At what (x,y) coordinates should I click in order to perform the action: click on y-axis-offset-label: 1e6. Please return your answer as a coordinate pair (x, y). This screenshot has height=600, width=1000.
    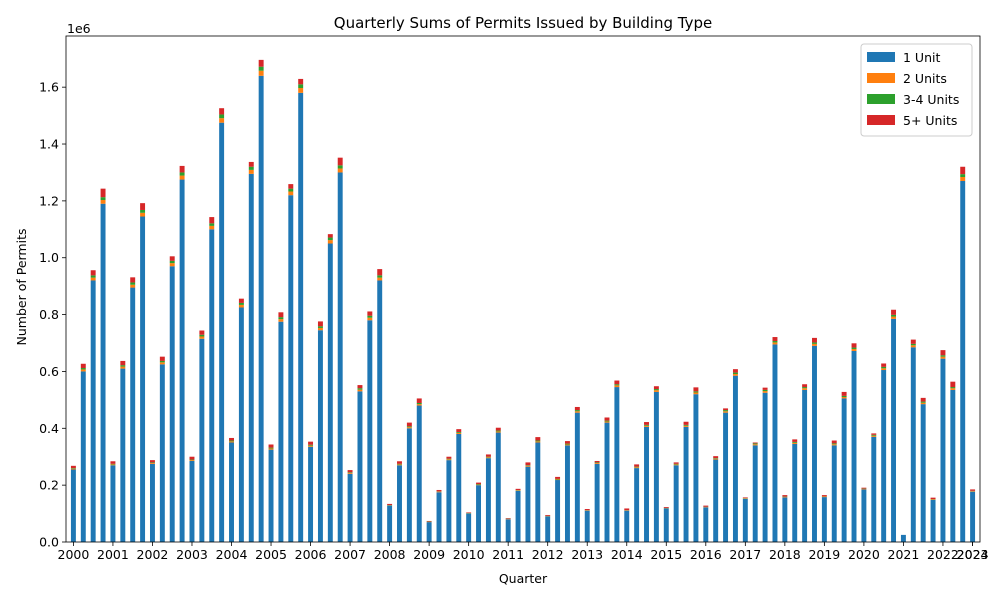
    Looking at the image, I should click on (79, 28).